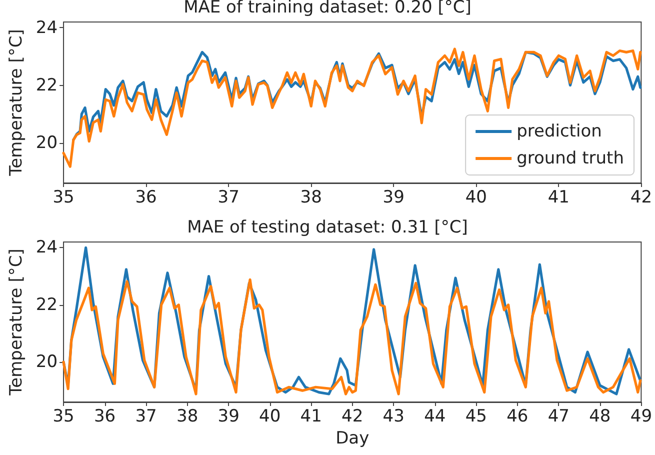 The width and height of the screenshot is (655, 455). Describe the element at coordinates (570, 158) in the screenshot. I see `legend-label: ground truth` at that location.